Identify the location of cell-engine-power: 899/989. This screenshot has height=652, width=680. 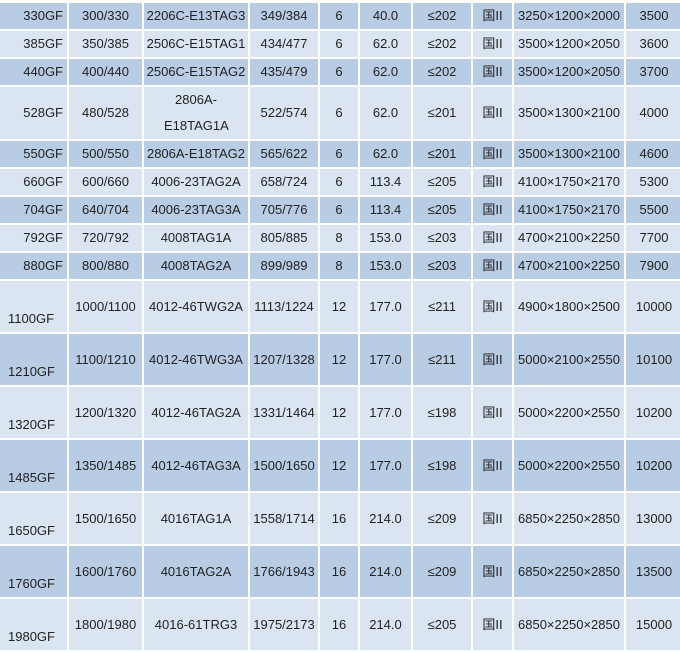
(284, 266).